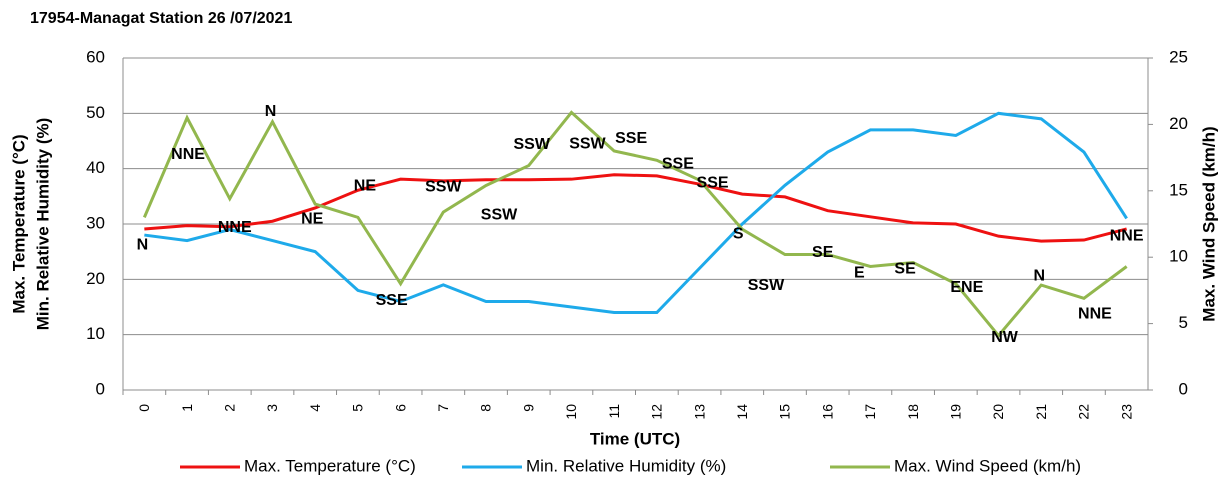 Image resolution: width=1223 pixels, height=482 pixels. I want to click on y-axis-label: Min. Relative Humidity (%), so click(42, 224).